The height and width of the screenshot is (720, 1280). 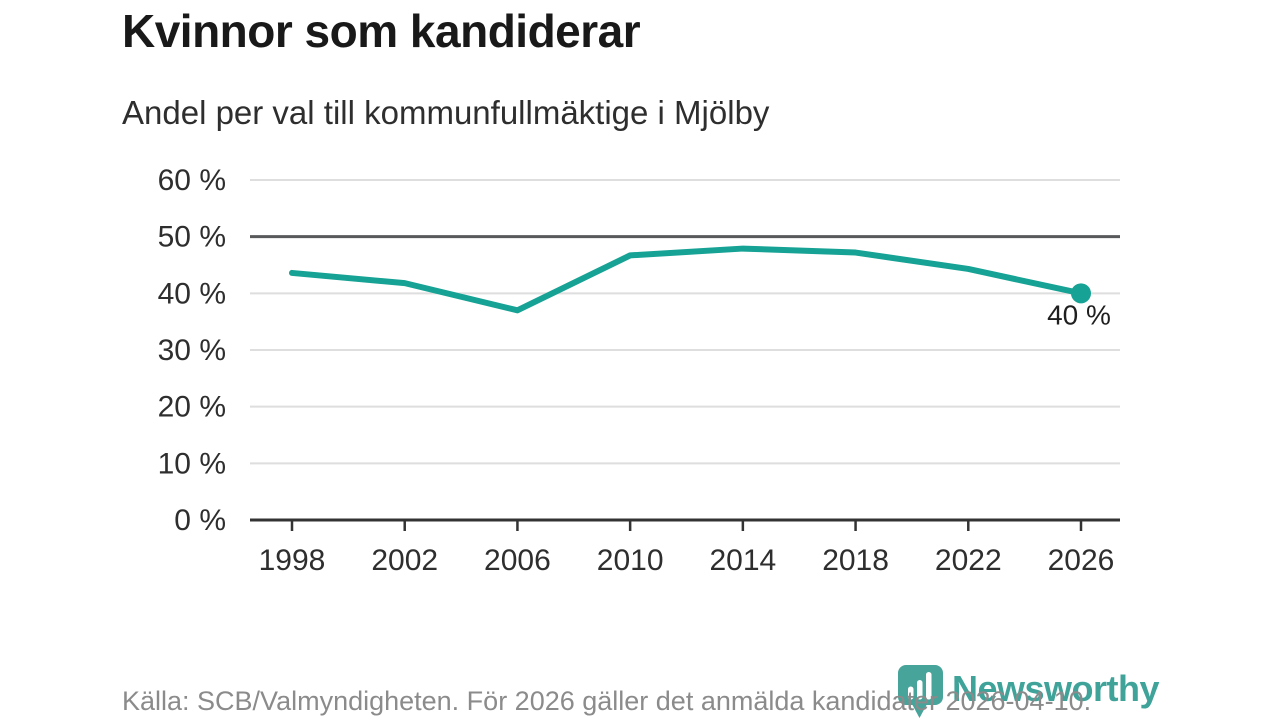 I want to click on y-axis-tick-label: 0 %, so click(x=200, y=520).